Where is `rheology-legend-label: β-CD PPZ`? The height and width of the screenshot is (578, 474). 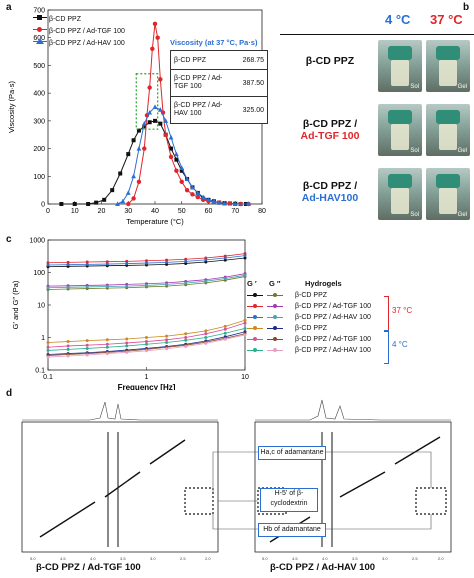 rheology-legend-label: β-CD PPZ is located at coordinates (311, 295).